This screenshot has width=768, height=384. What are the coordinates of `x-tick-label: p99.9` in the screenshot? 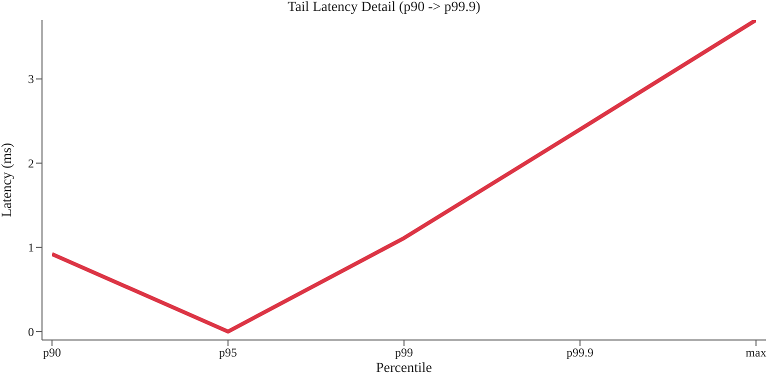 It's located at (580, 353).